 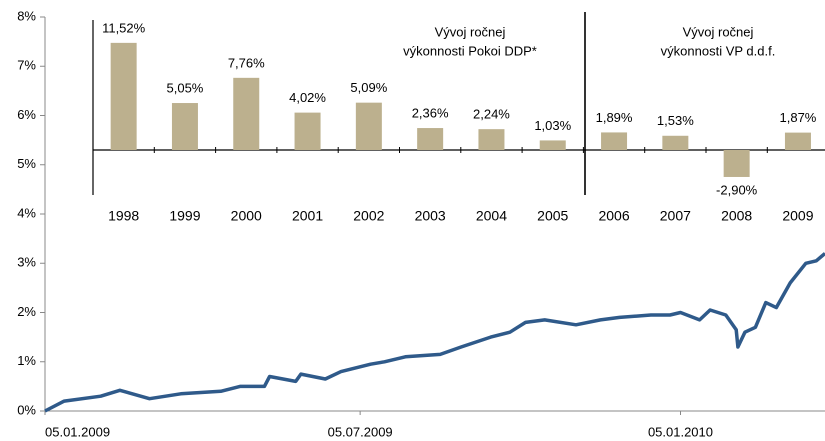 I want to click on value-label: 4,02%, so click(x=307, y=97).